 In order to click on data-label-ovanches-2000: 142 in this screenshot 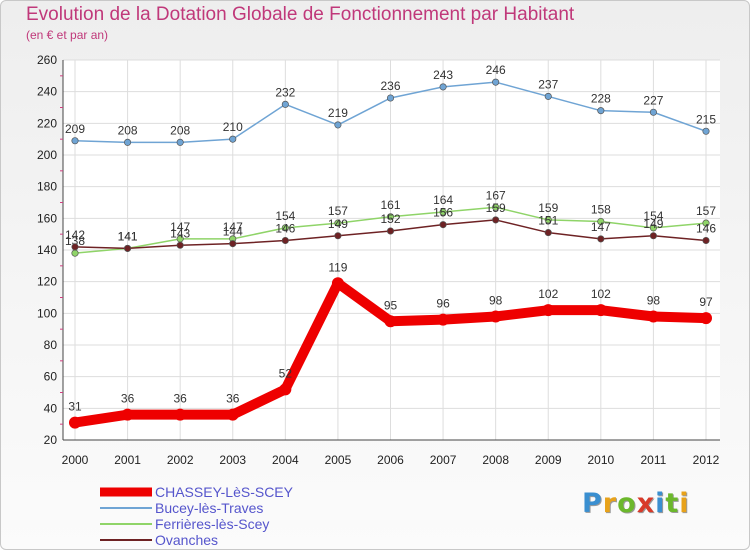, I will do `click(75, 235)`.